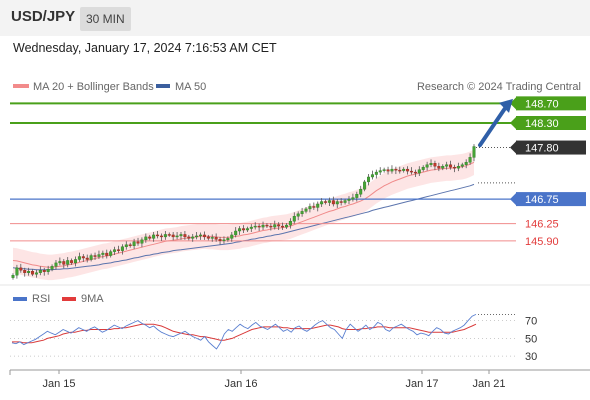 The width and height of the screenshot is (590, 400). I want to click on ma50-legend-swatch, so click(163, 86).